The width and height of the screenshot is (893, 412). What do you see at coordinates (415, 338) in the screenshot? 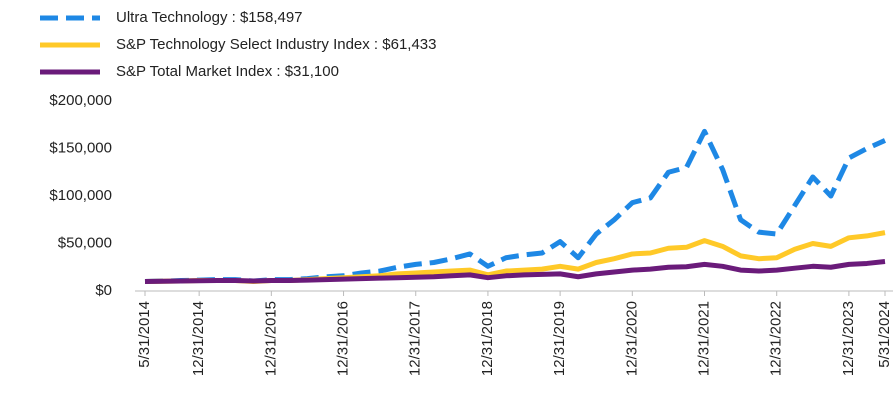
I see `x-tick-label: 12/31/2017` at bounding box center [415, 338].